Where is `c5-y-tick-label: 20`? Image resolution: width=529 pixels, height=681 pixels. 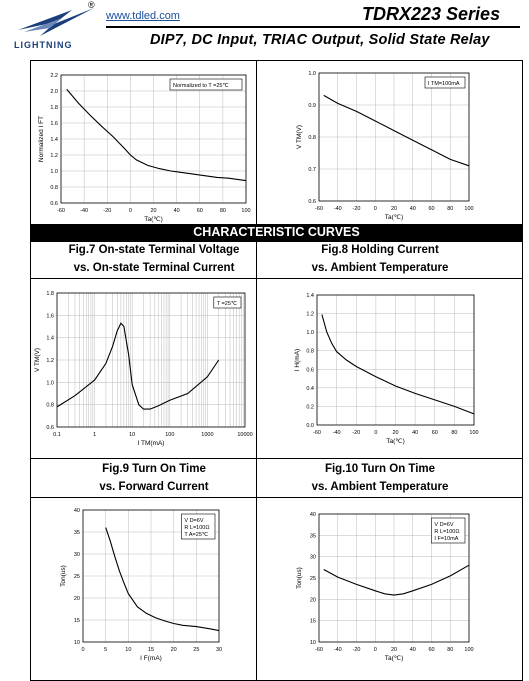
c5-y-tick-label: 20 is located at coordinates (77, 599).